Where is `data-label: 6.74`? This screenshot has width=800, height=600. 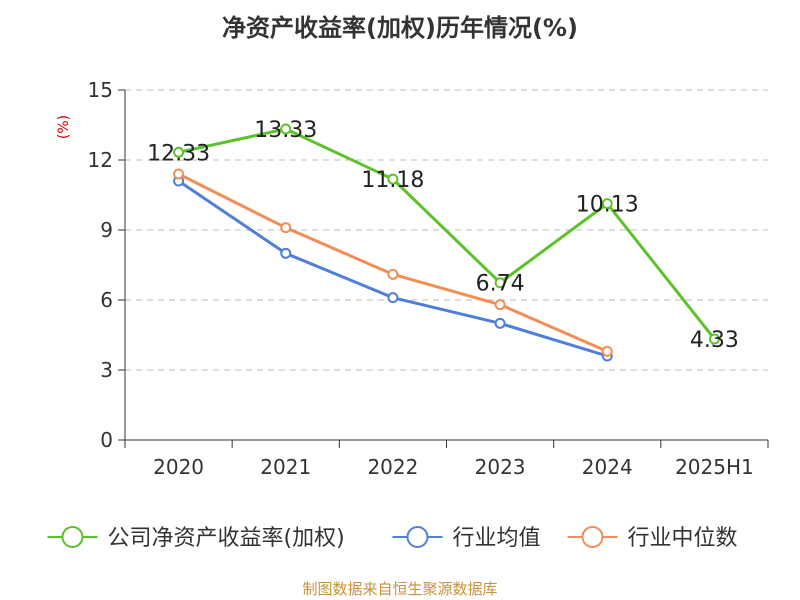 data-label: 6.74 is located at coordinates (500, 284).